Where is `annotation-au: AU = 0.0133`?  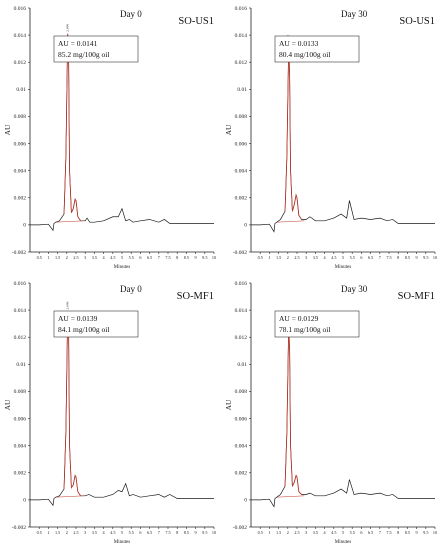
annotation-au: AU = 0.0133 is located at coordinates (299, 43).